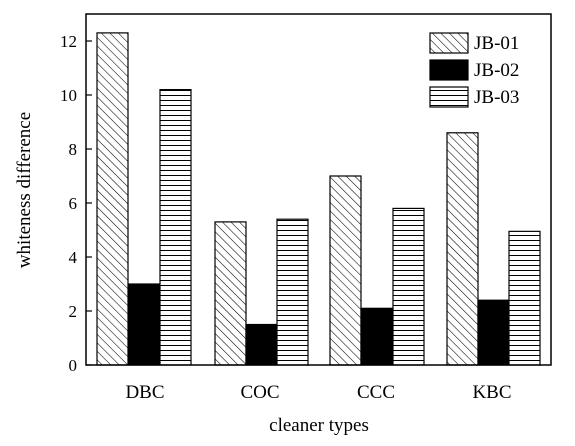  Describe the element at coordinates (259, 392) in the screenshot. I see `x-tick-label: COC` at that location.